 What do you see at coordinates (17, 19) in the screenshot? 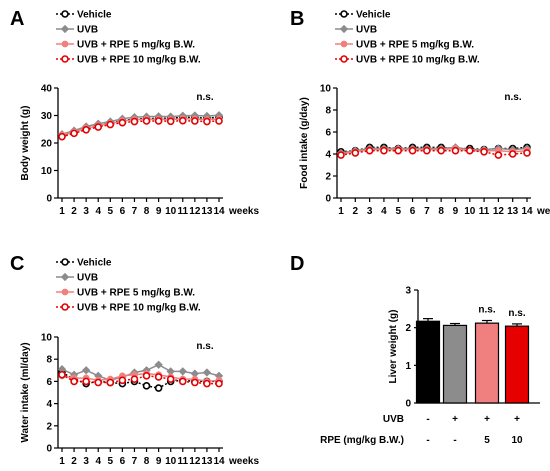
I see `panel-letter: A` at bounding box center [17, 19].